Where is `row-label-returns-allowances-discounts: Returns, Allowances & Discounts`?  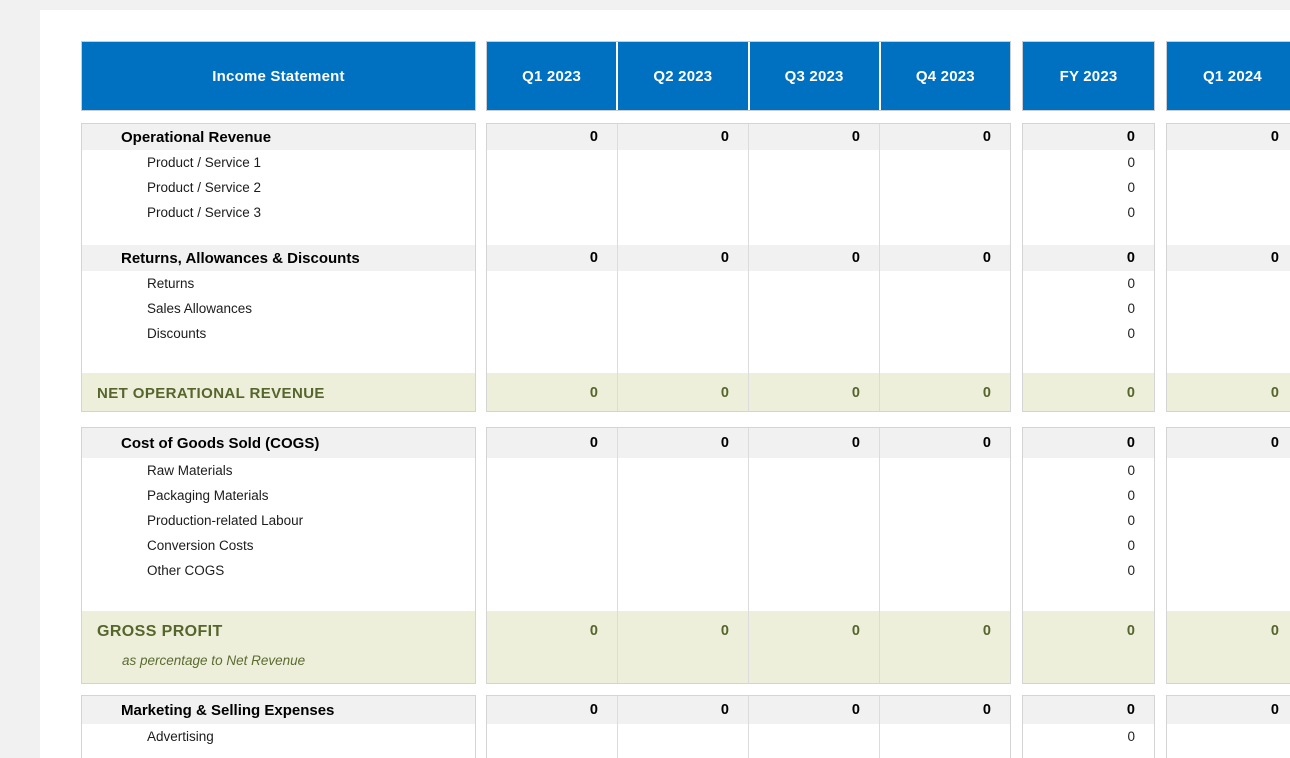 row-label-returns-allowances-discounts: Returns, Allowances & Discounts is located at coordinates (278, 258).